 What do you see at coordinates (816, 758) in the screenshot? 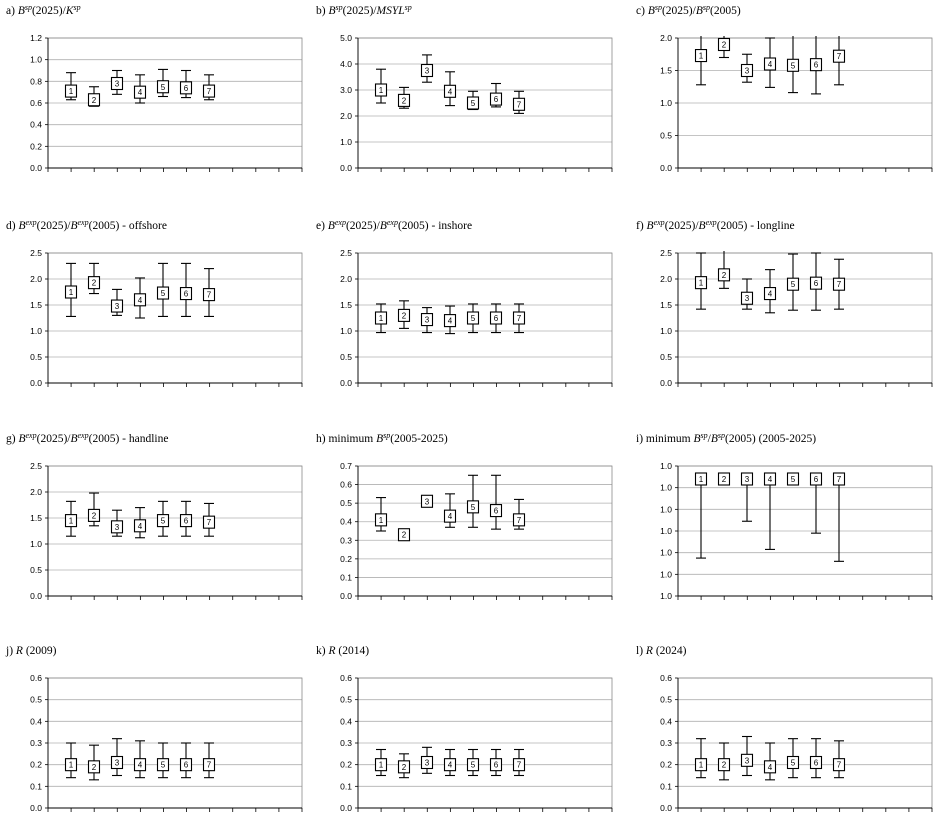
I see `box-marker: 6` at bounding box center [816, 758].